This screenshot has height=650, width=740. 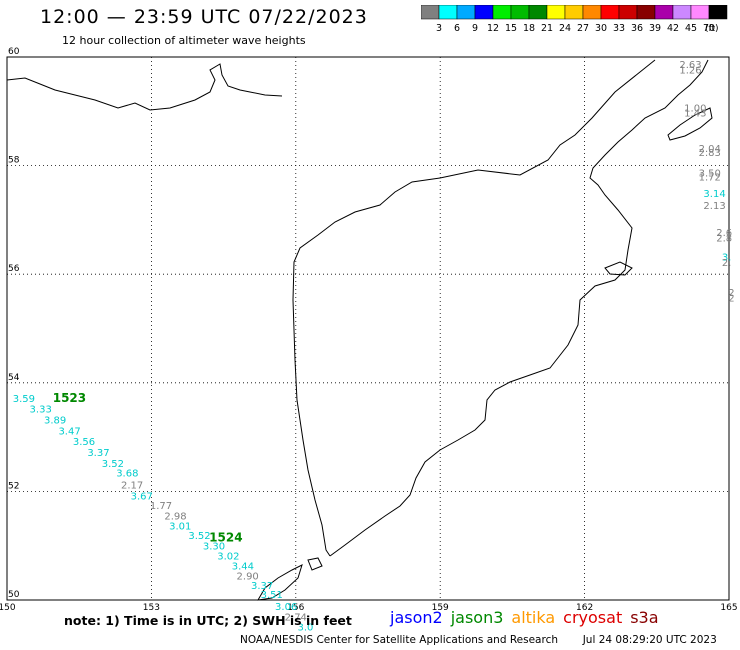 I want to click on satellite-altika: altika, so click(x=533, y=617).